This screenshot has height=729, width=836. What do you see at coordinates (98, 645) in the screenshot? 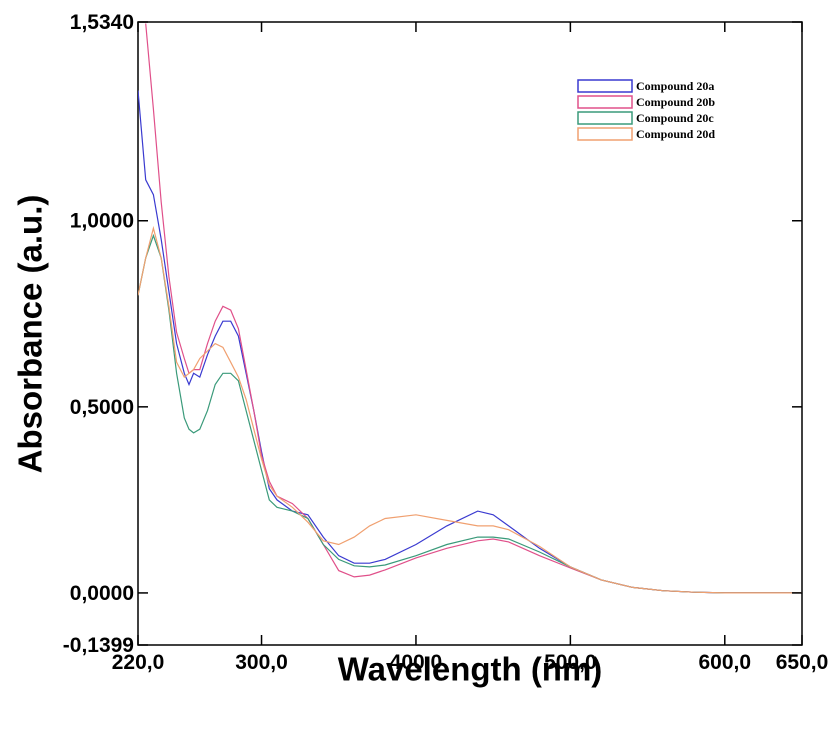
I see `y-tick-label: -0,1399` at bounding box center [98, 645].